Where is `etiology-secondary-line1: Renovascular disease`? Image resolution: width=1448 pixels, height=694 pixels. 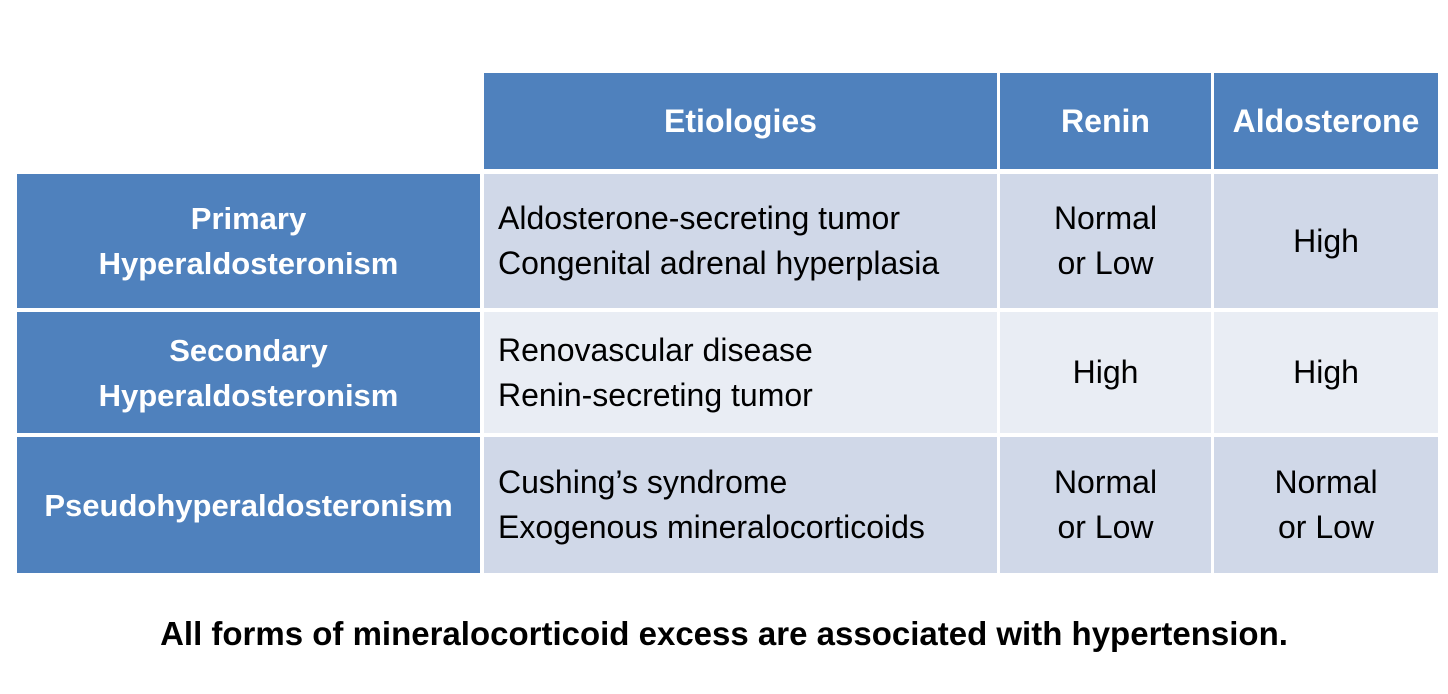 etiology-secondary-line1: Renovascular disease is located at coordinates (655, 349).